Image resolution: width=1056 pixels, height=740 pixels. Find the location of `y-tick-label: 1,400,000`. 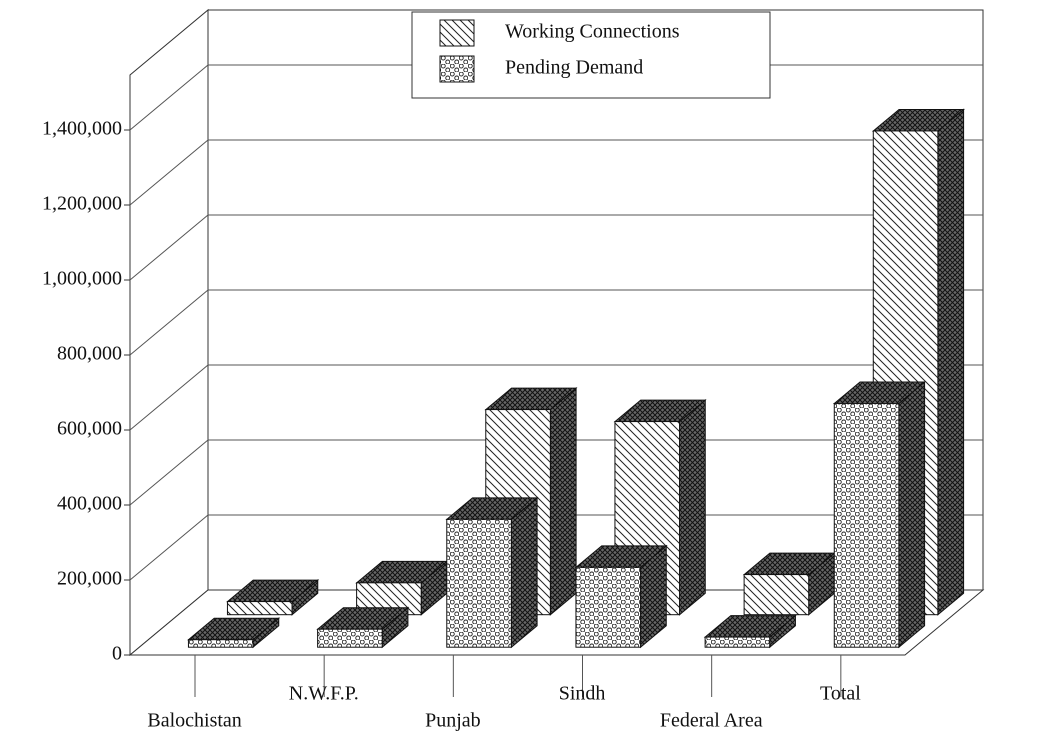

y-tick-label: 1,400,000 is located at coordinates (82, 129).